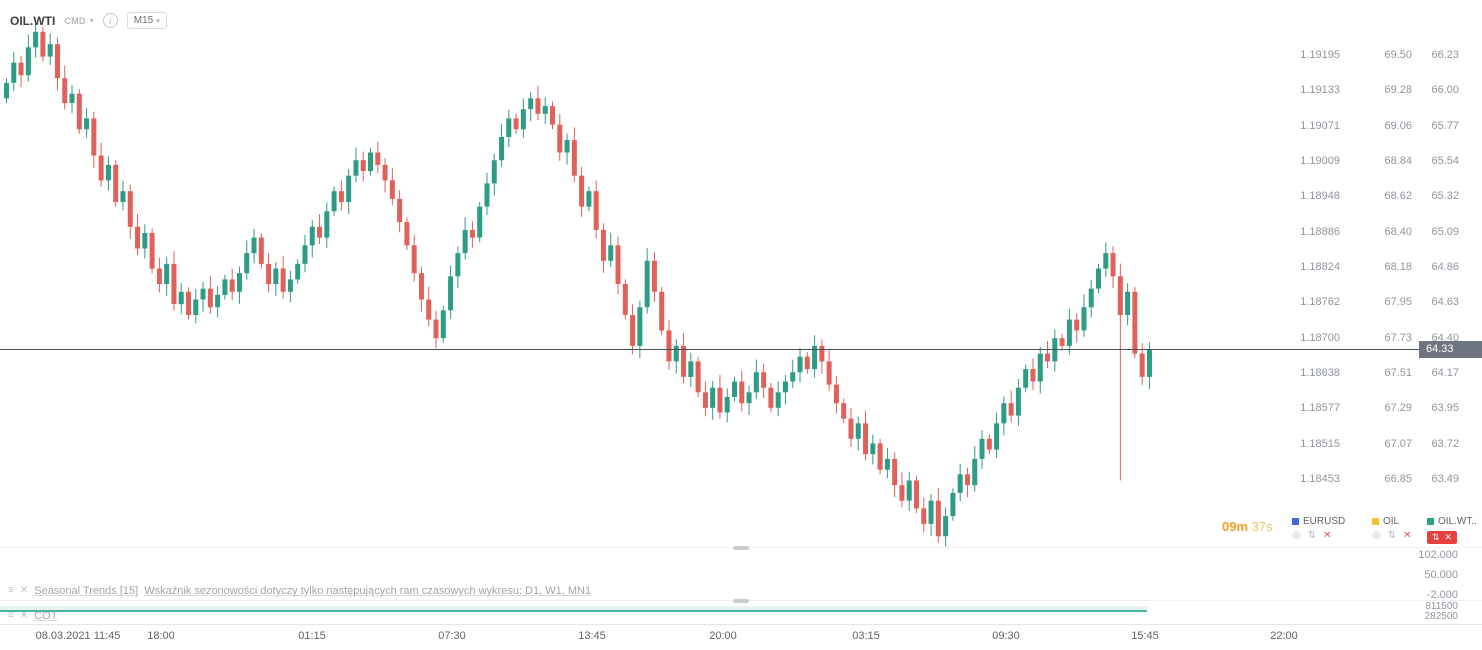  Describe the element at coordinates (1370, 338) in the screenshot. I see `price-axis-row: 1.18700 67.73 64.40` at that location.